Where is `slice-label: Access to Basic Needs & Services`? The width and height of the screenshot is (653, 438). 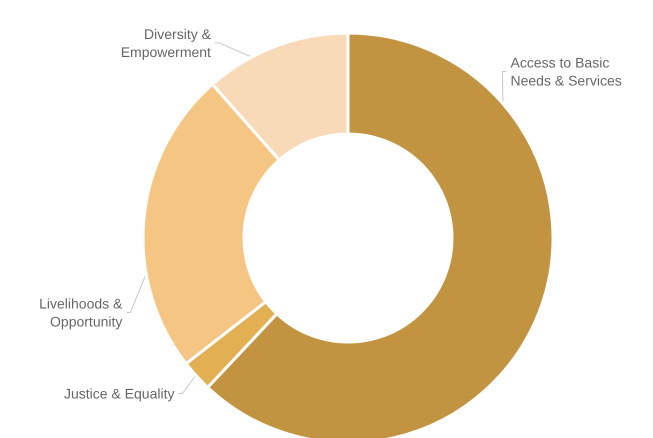 slice-label: Access to Basic Needs & Services is located at coordinates (566, 71).